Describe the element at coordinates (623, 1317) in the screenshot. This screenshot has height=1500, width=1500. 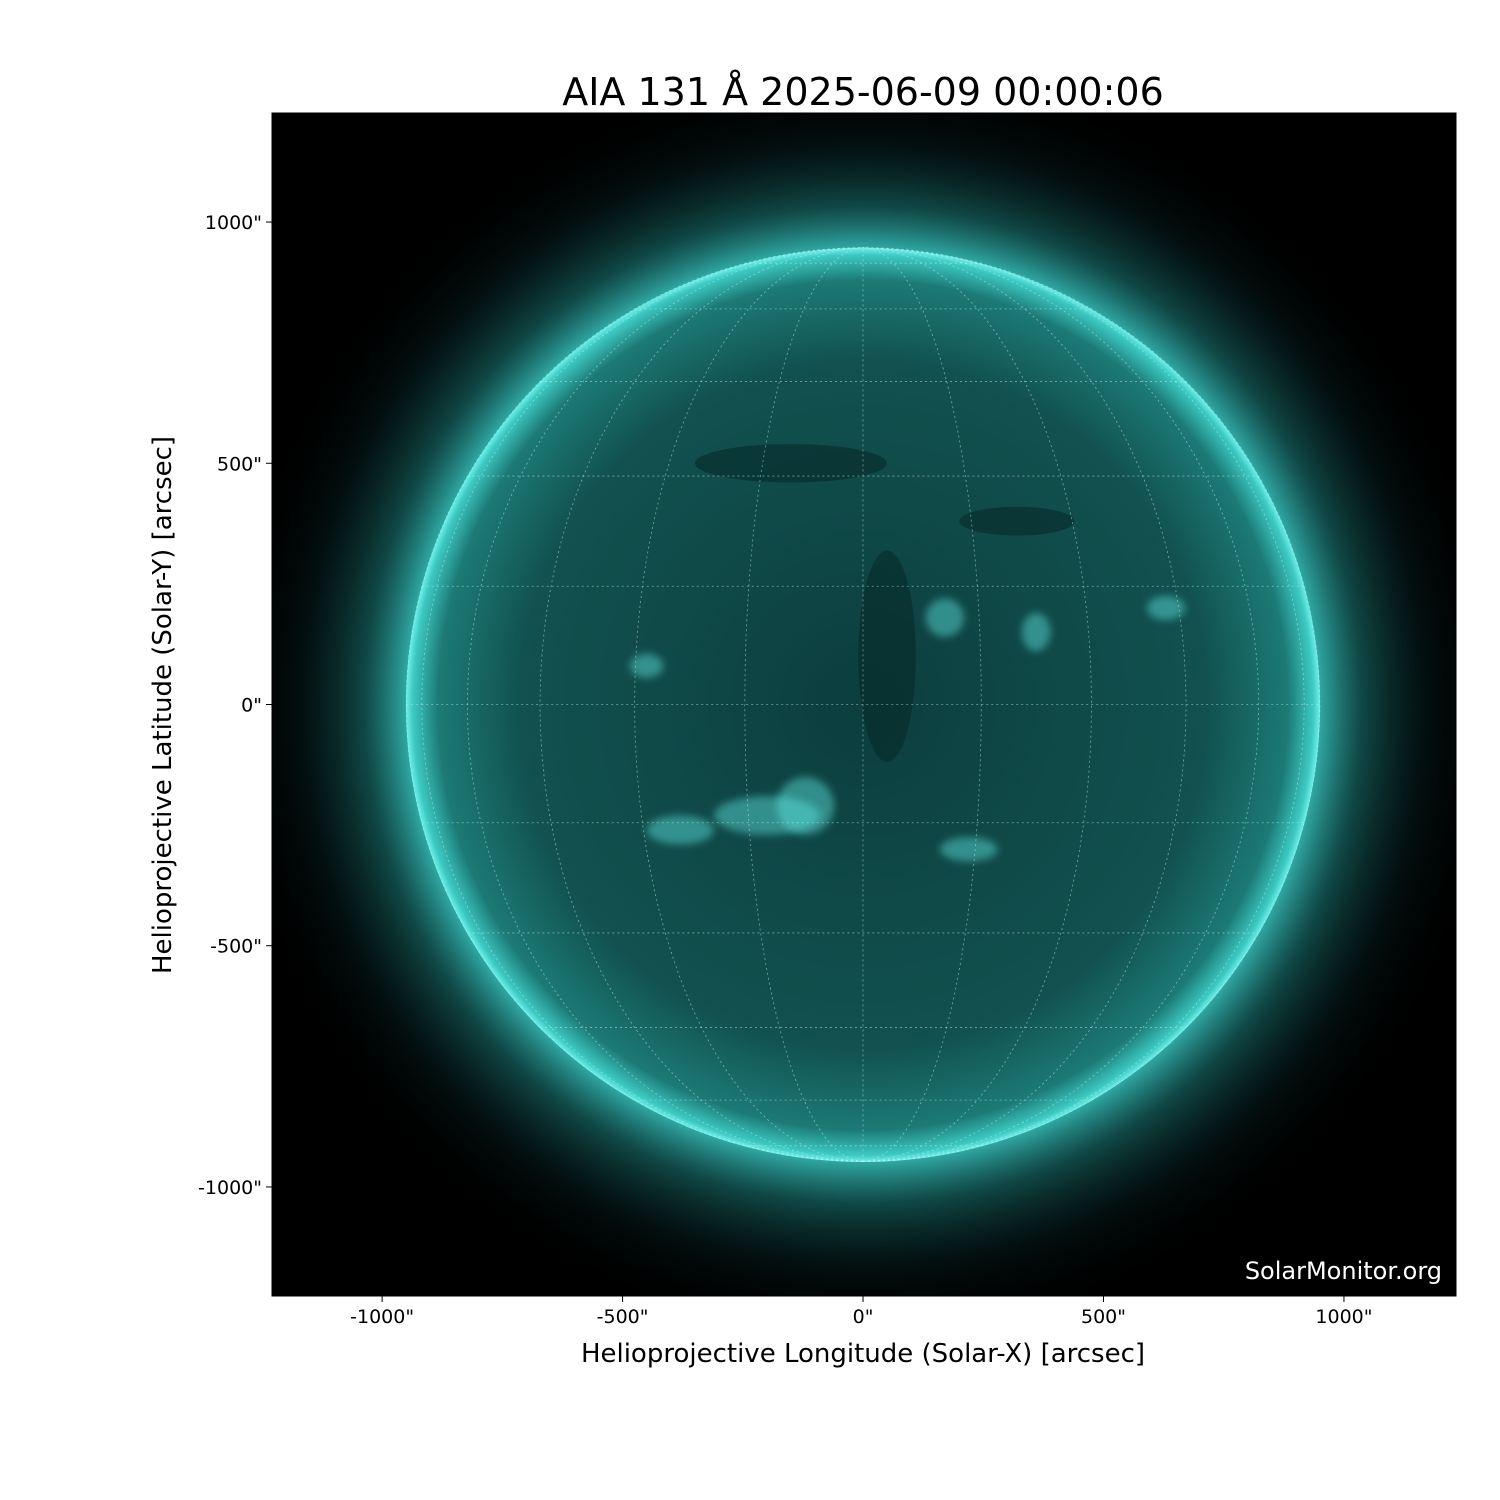
I see `x-tick-label: -500"` at that location.